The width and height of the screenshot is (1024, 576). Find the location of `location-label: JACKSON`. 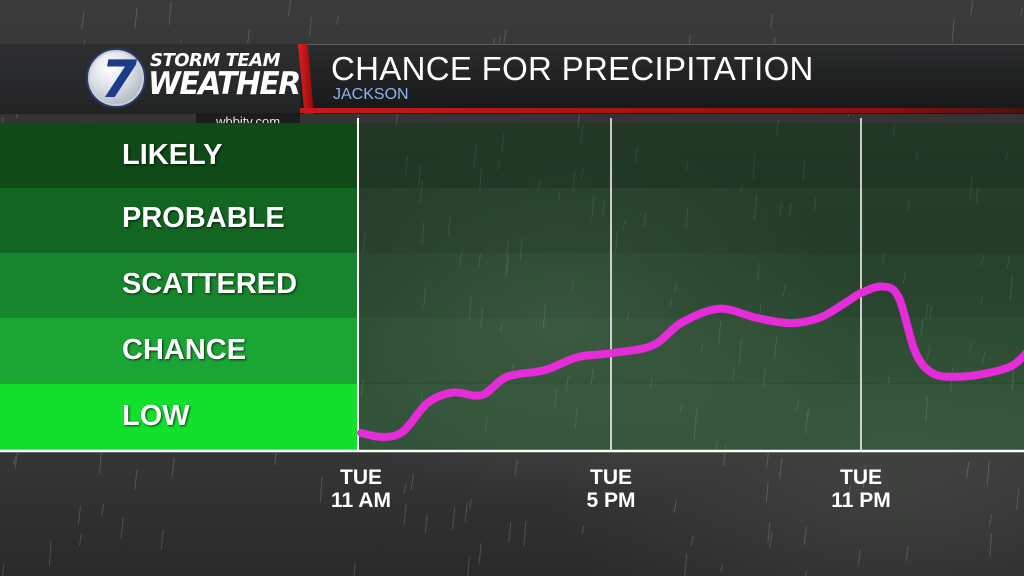

location-label: JACKSON is located at coordinates (371, 94).